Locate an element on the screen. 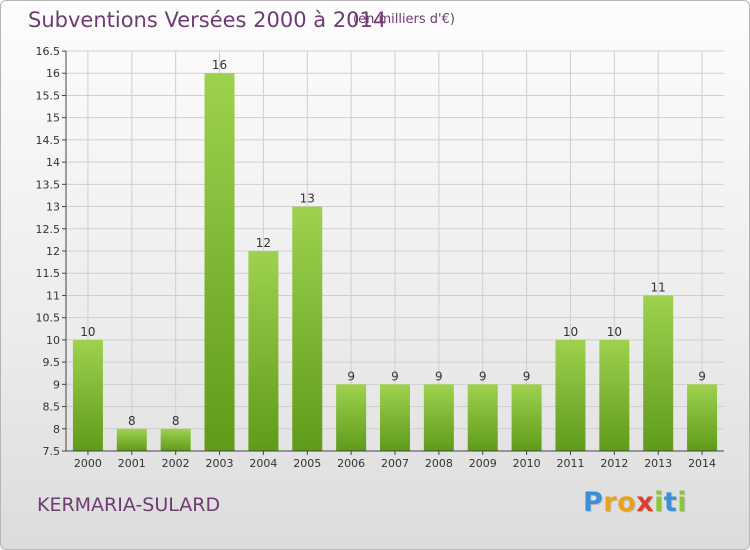  y-tick-label: 7.5 is located at coordinates (52, 451).